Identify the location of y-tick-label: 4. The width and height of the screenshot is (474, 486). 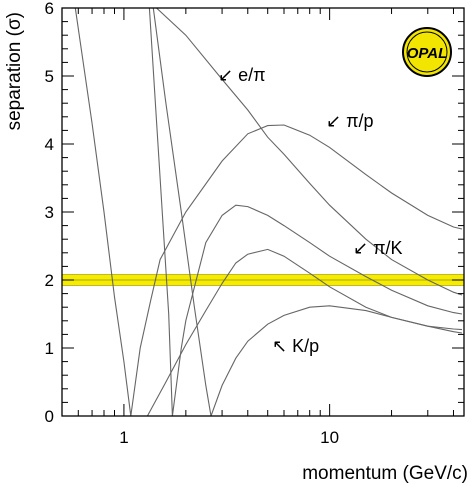
(49, 144).